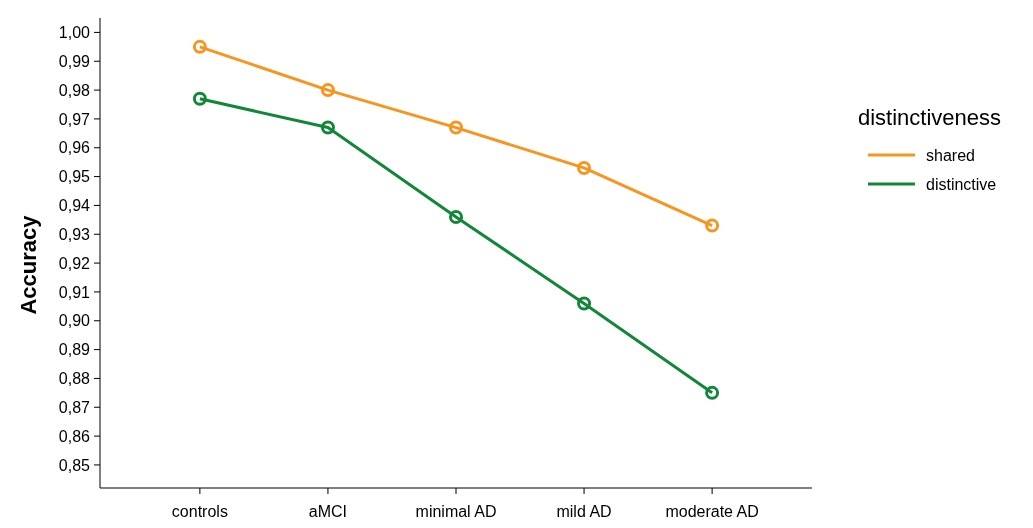 The height and width of the screenshot is (528, 1033). I want to click on y-tick-label: 0,91, so click(74, 292).